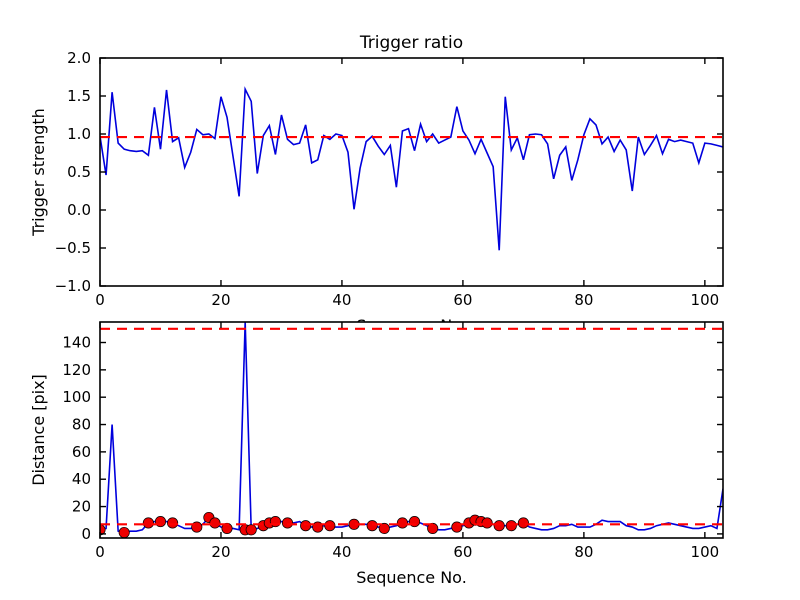 This screenshot has width=800, height=600. What do you see at coordinates (81, 452) in the screenshot?
I see `y-tick-label: 60` at bounding box center [81, 452].